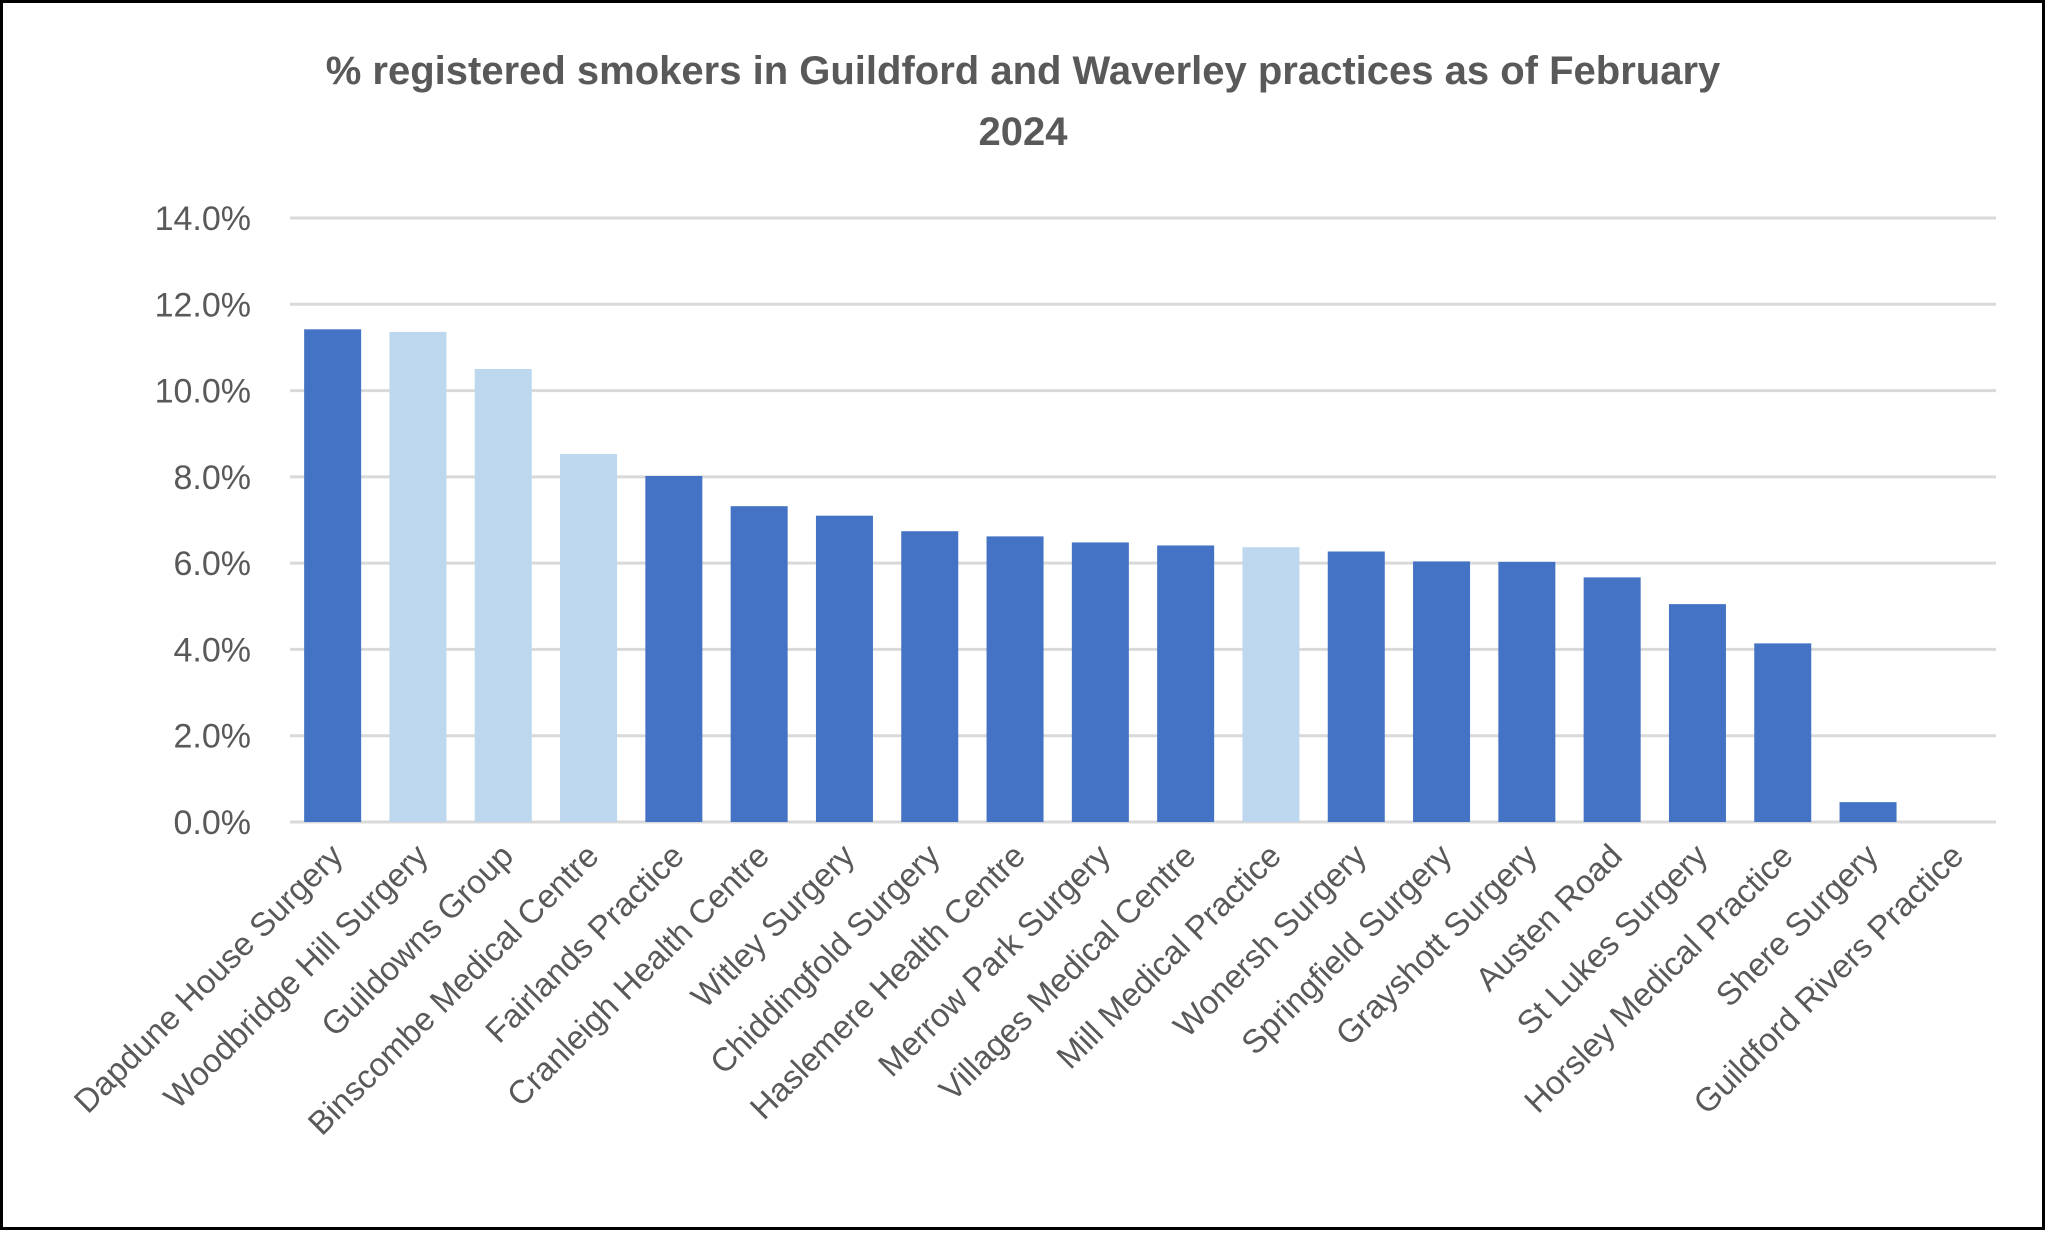 The width and height of the screenshot is (2045, 1233). What do you see at coordinates (203, 305) in the screenshot?
I see `y-axis-tick-label: 12.0%` at bounding box center [203, 305].